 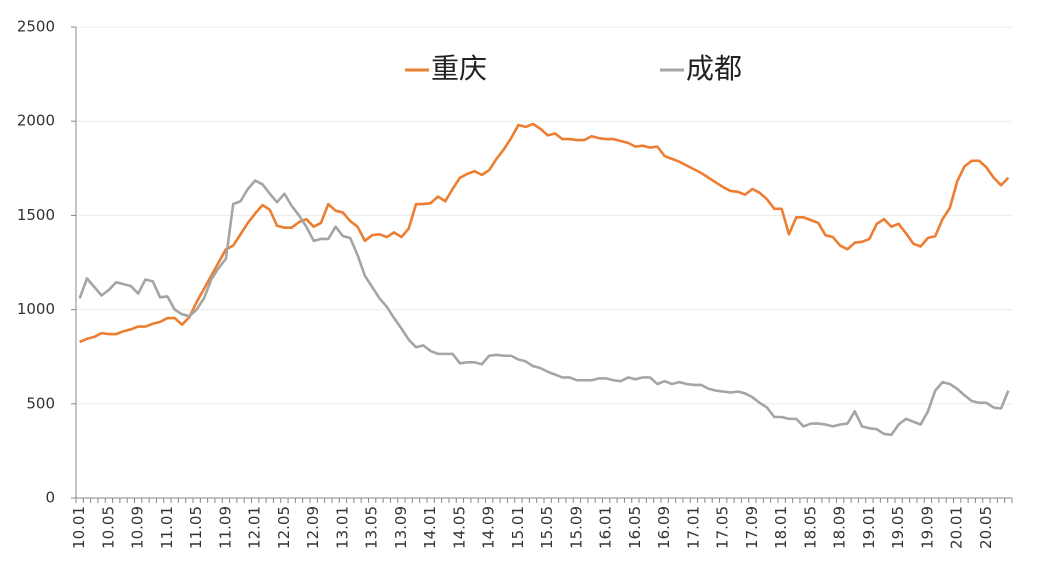 I want to click on x-tick-label: 13.05, so click(x=372, y=527).